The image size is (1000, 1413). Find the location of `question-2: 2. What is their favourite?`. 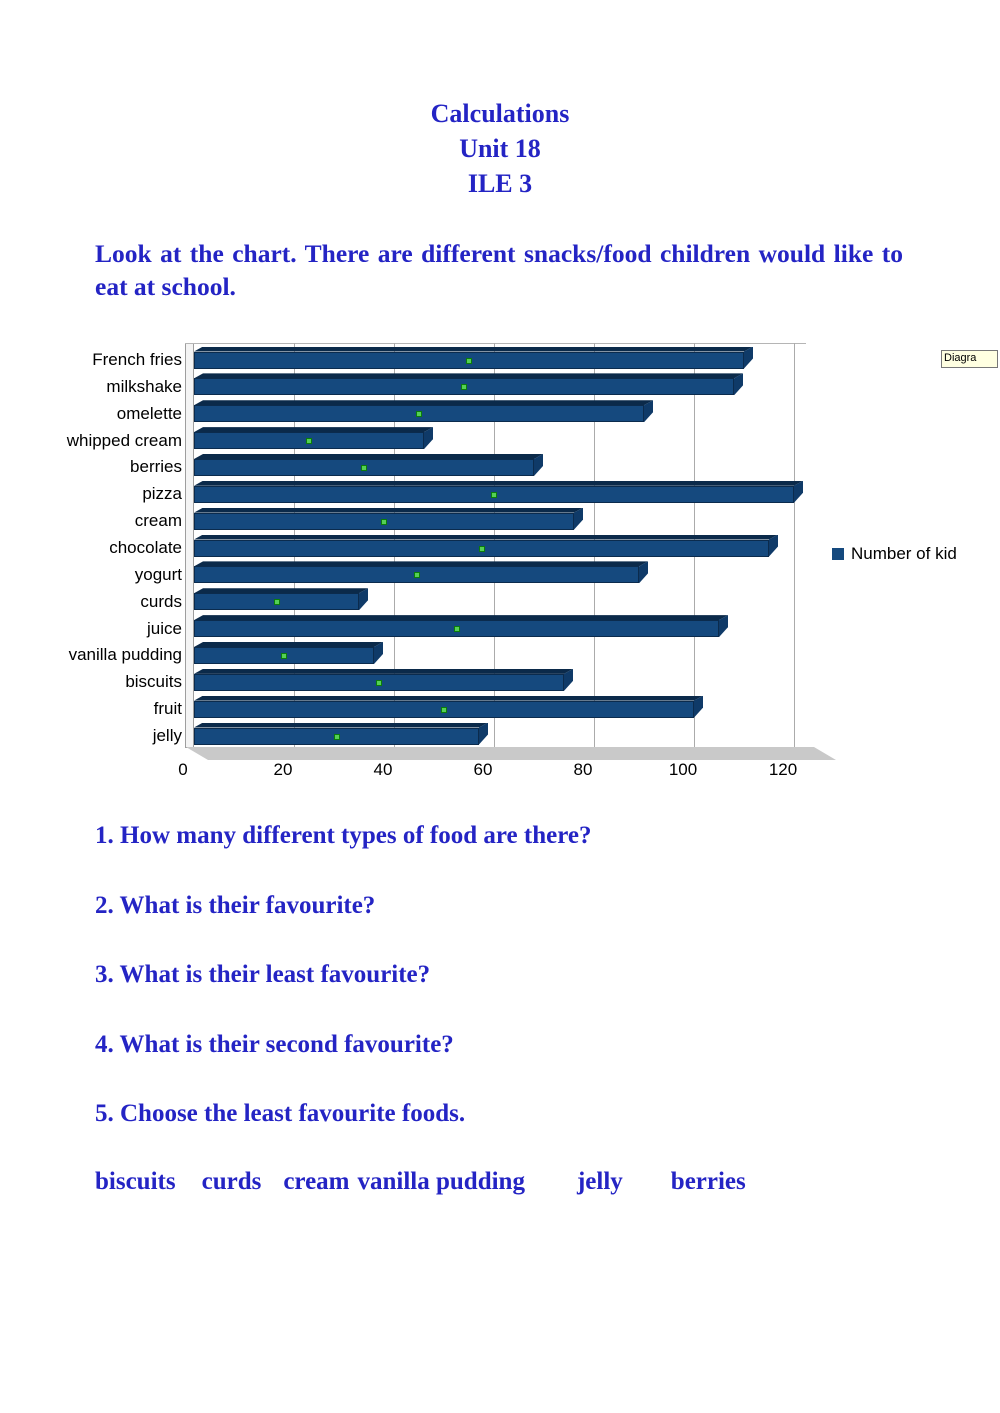

question-2: 2. What is their favourite? is located at coordinates (235, 905).